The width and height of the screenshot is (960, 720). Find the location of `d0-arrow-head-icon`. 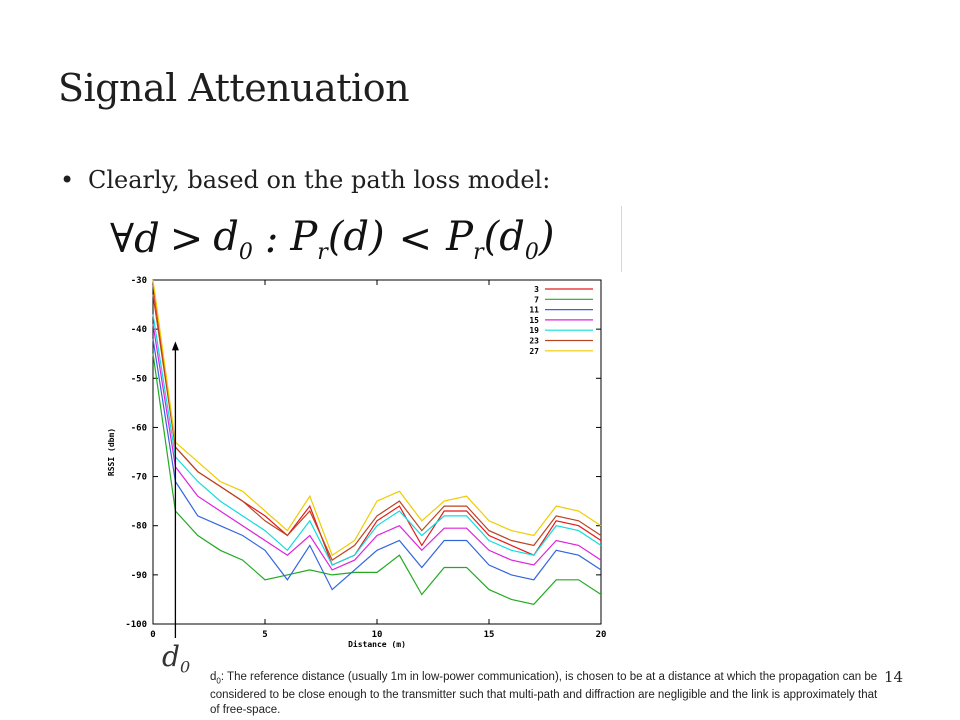

d0-arrow-head-icon is located at coordinates (175, 346).